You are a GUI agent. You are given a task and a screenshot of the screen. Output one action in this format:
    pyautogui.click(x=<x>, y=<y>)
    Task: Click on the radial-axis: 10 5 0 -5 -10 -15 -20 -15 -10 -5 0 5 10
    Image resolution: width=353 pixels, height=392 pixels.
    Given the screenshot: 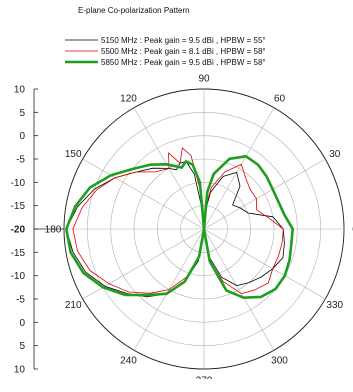 What is the action you would take?
    pyautogui.click(x=37, y=230)
    